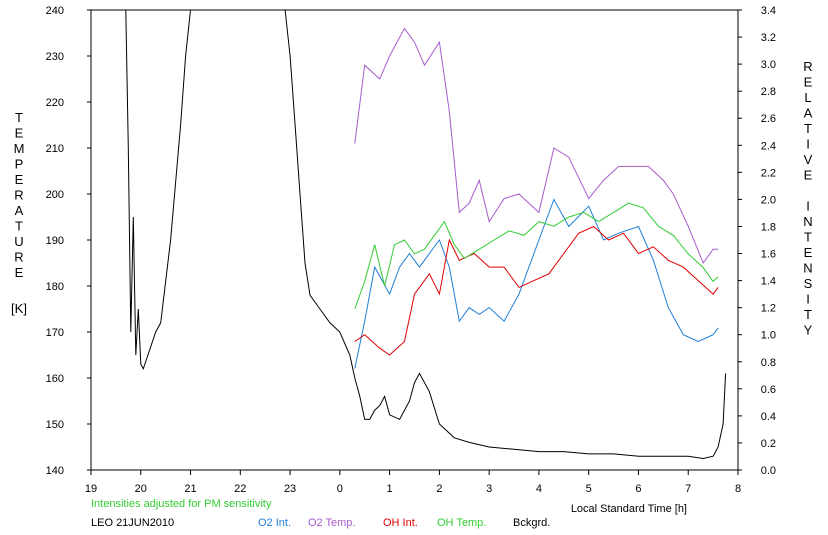 This screenshot has width=828, height=535. I want to click on legend-entry: OH Temp., so click(461, 523).